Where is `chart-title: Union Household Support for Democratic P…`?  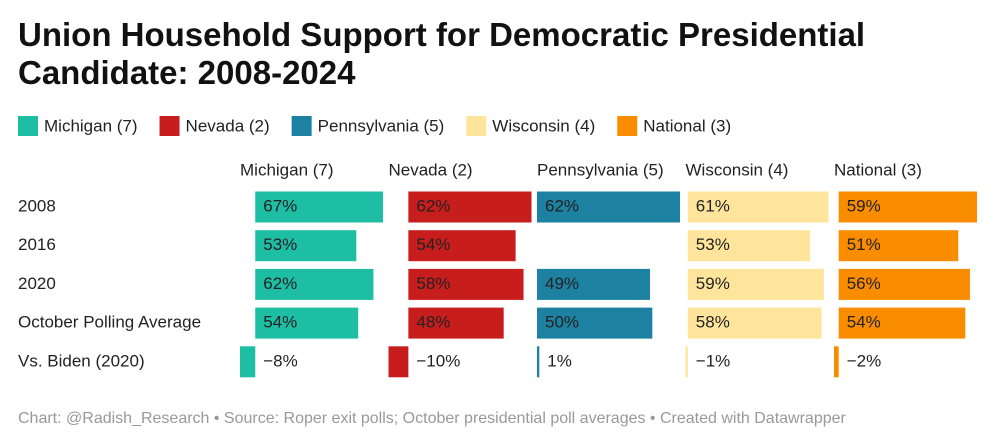 chart-title: Union Household Support for Democratic P… is located at coordinates (442, 53).